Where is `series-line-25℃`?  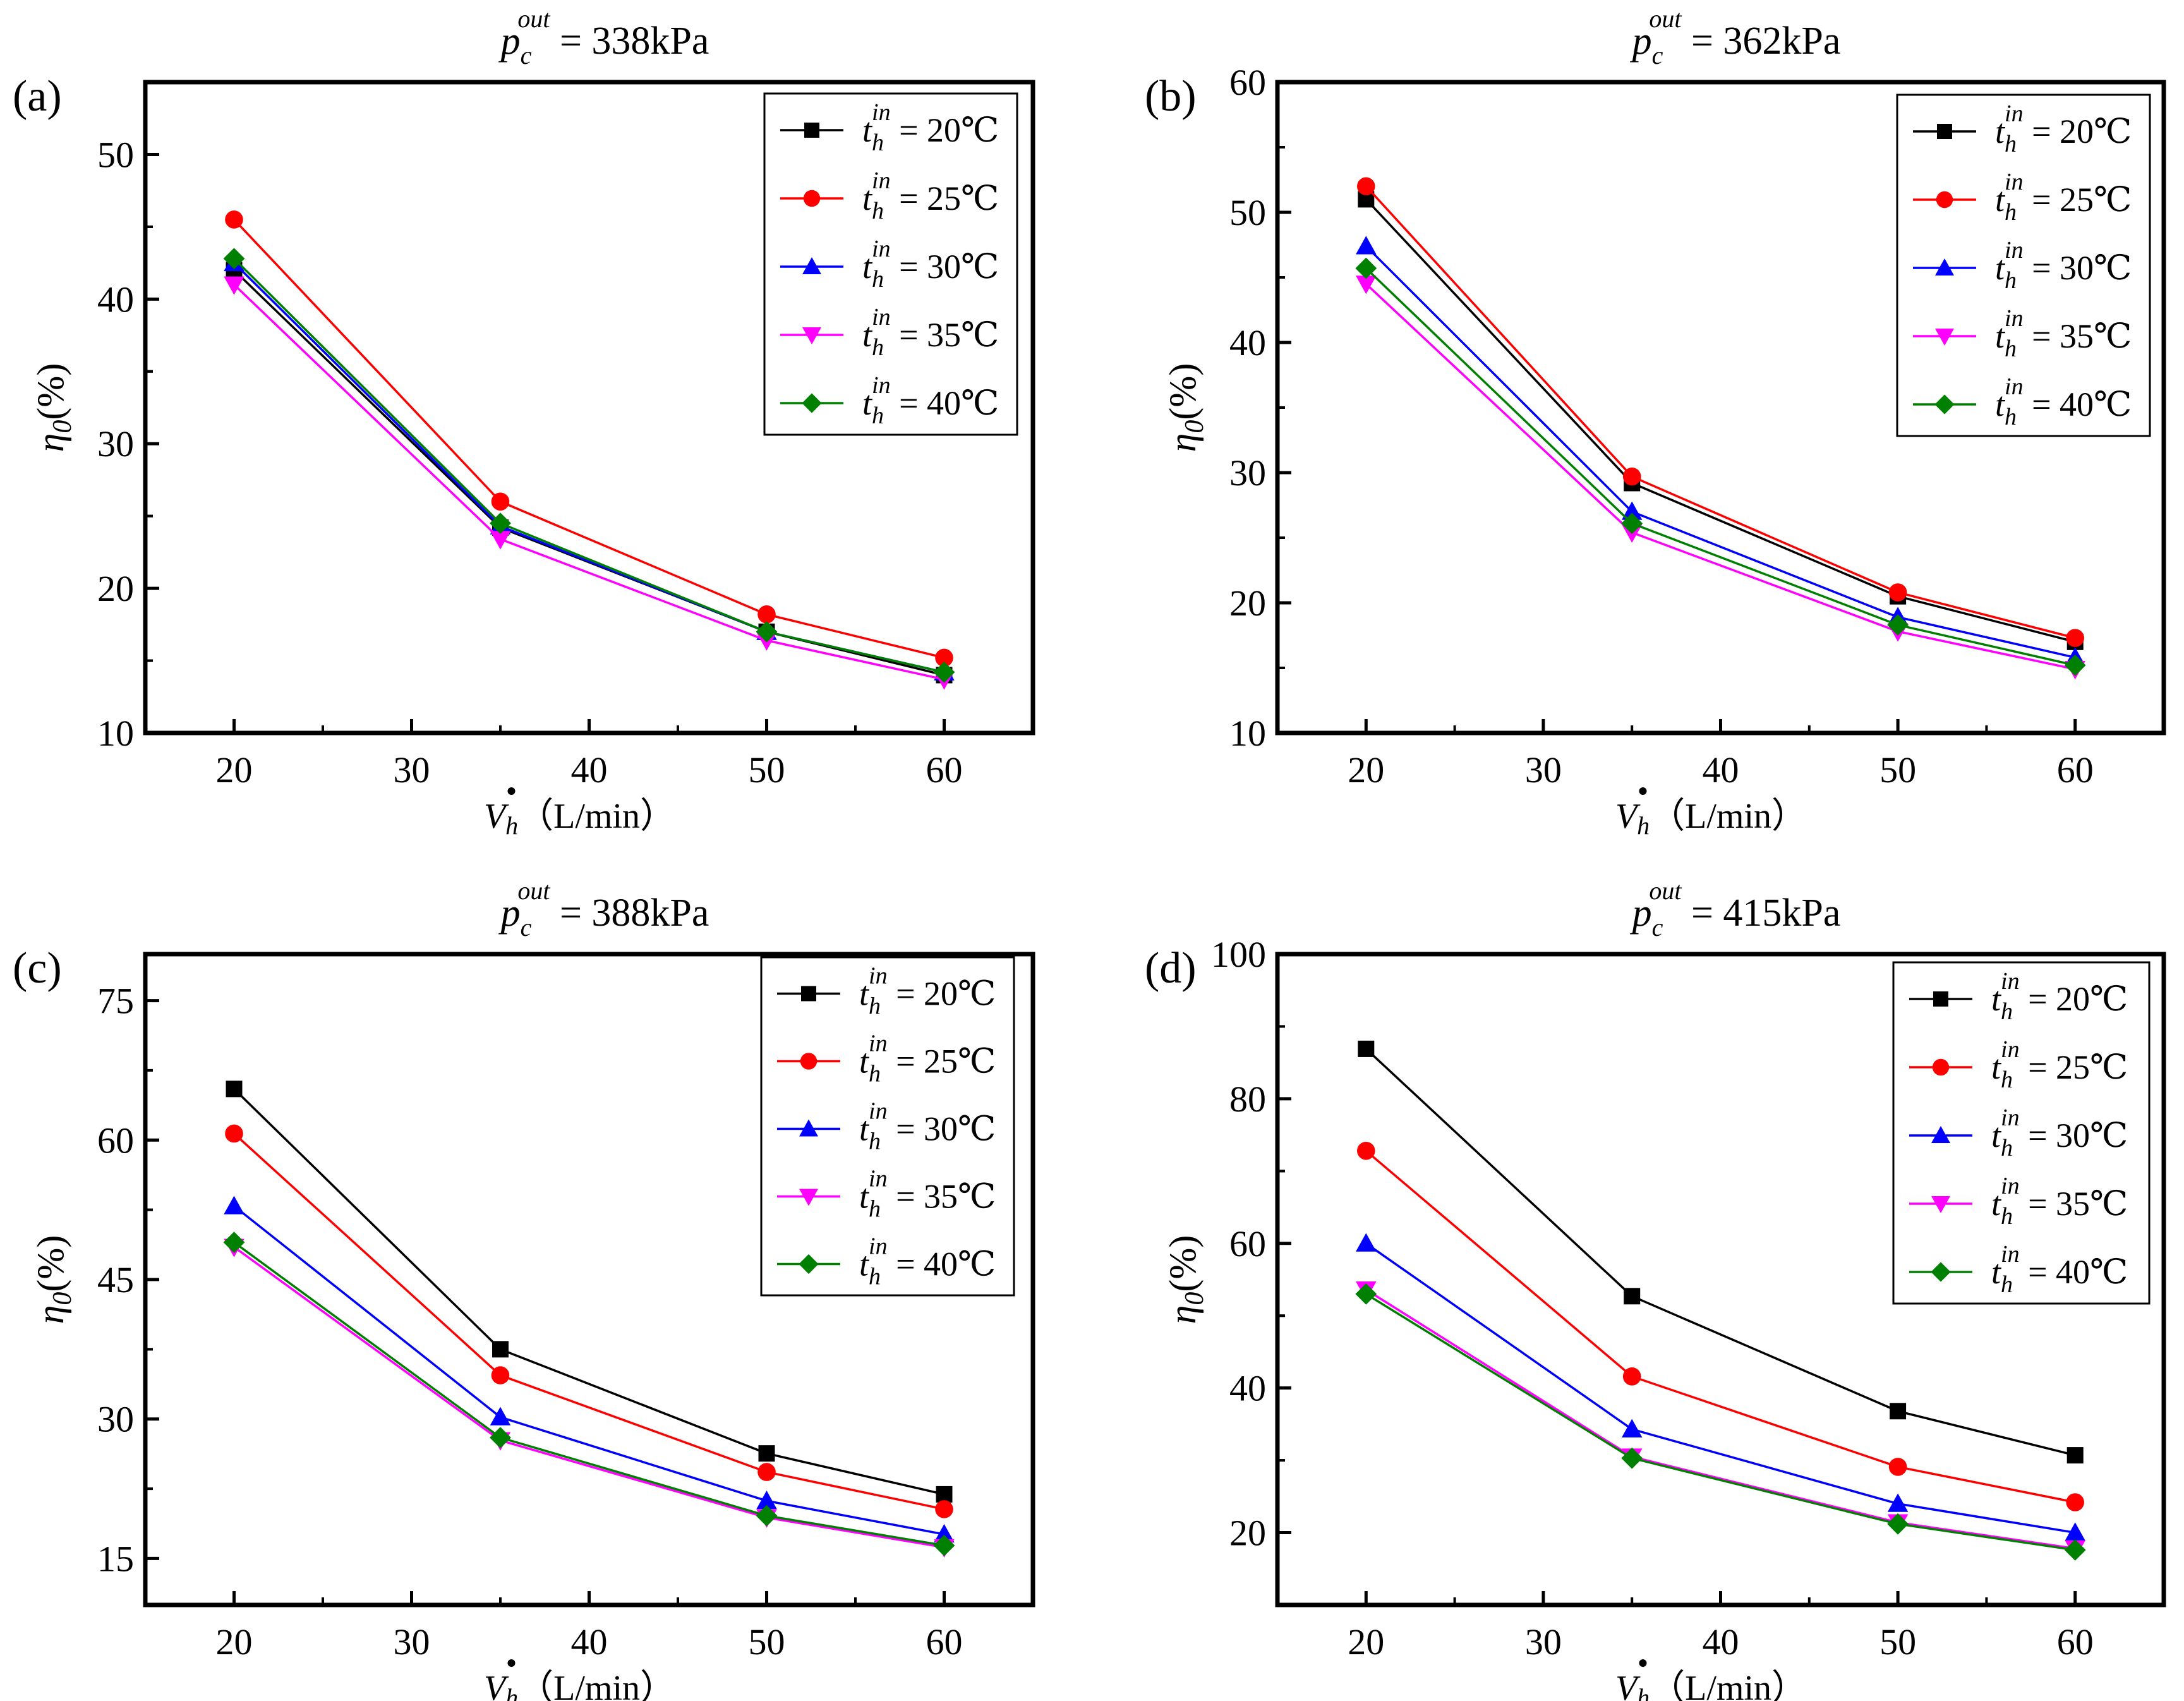 series-line-25℃ is located at coordinates (1721, 1326).